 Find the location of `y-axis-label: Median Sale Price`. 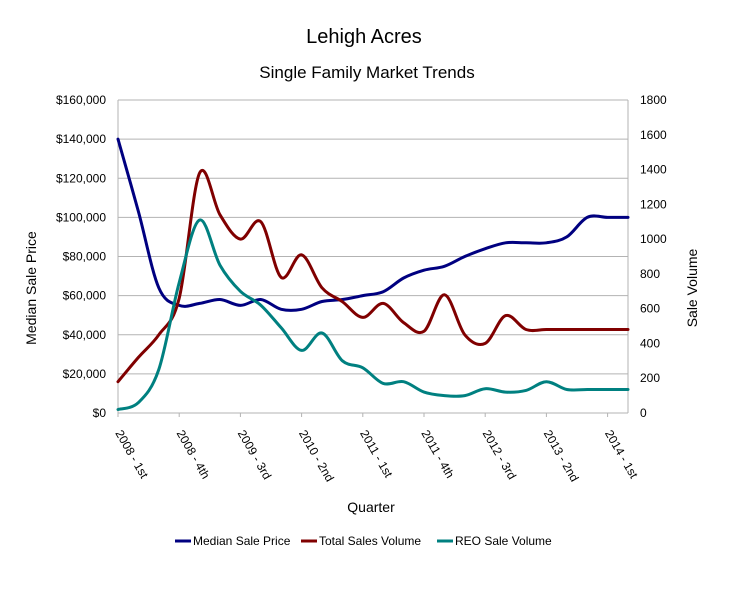

y-axis-label: Median Sale Price is located at coordinates (31, 288).